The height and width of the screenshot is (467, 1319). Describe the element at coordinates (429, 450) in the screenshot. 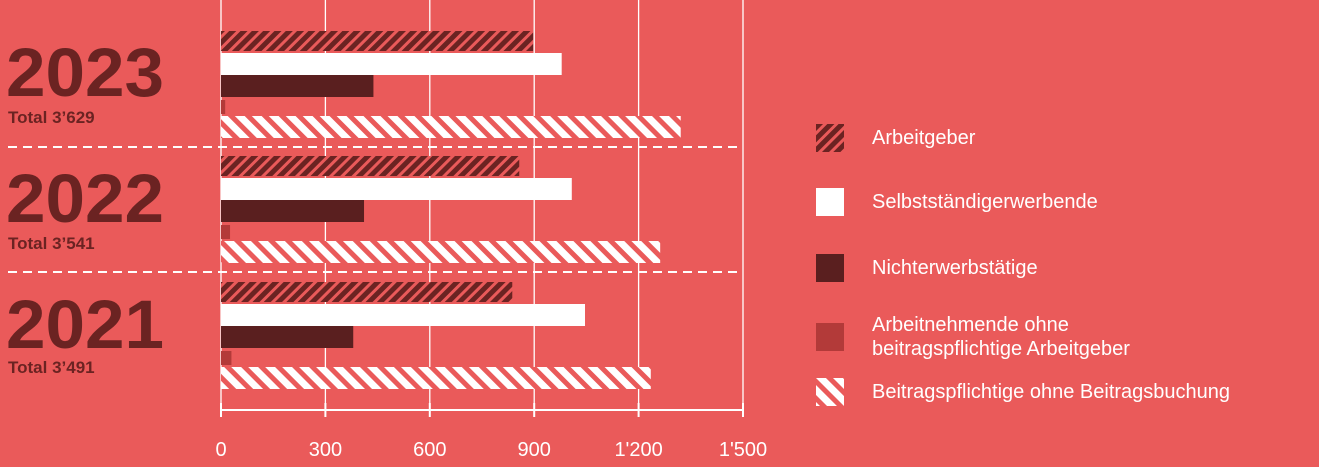

I see `x-tick-label: 600` at that location.